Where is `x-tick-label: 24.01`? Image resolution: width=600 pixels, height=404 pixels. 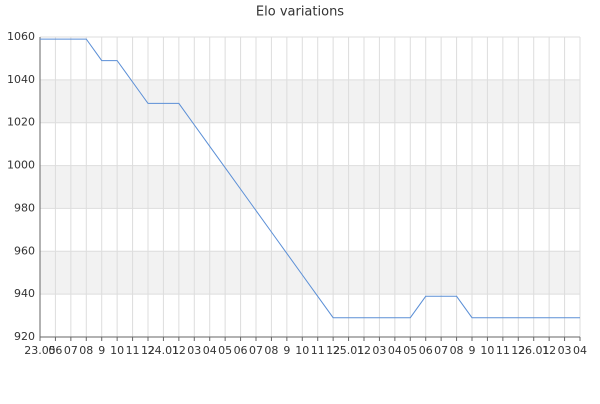
x-tick-label: 24.01 is located at coordinates (164, 350).